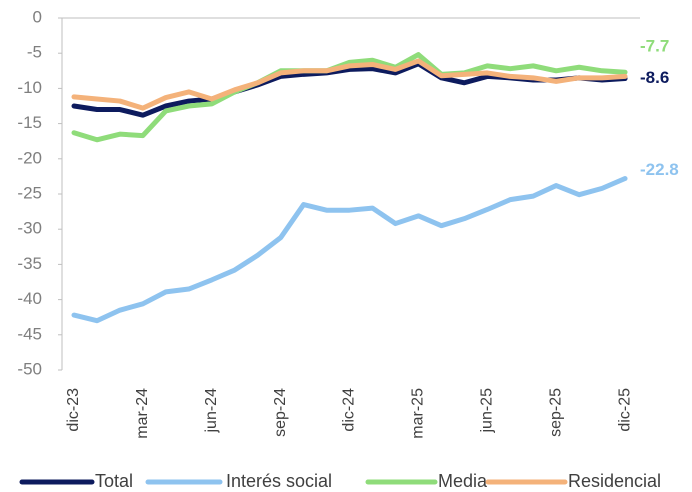 The width and height of the screenshot is (692, 492). Describe the element at coordinates (614, 481) in the screenshot. I see `legend-label: Residencial` at that location.